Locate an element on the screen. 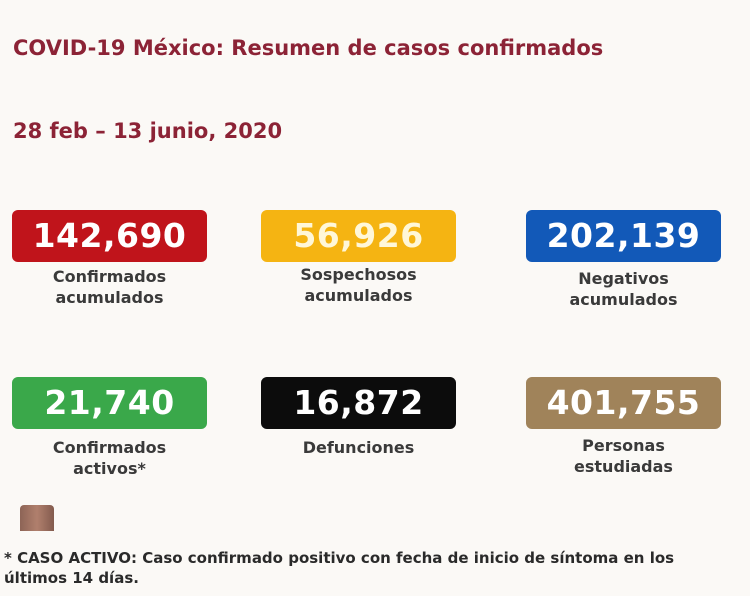  card-label: Personas estudiadas is located at coordinates (623, 456).